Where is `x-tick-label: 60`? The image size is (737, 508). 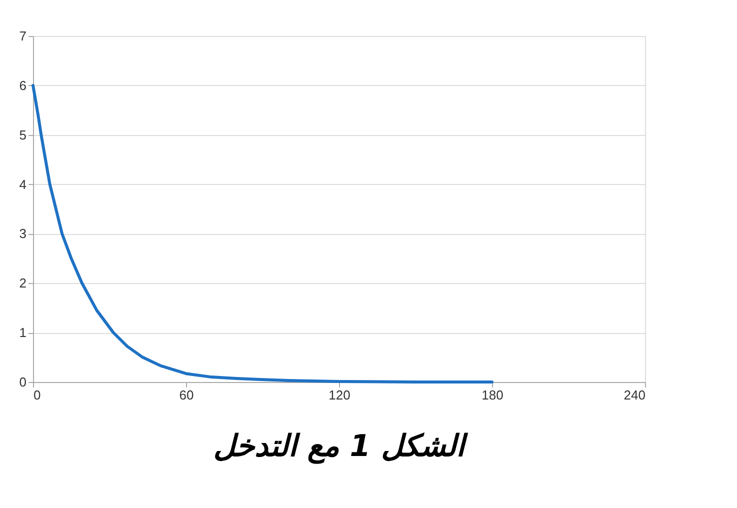 x-tick-label: 60 is located at coordinates (186, 395).